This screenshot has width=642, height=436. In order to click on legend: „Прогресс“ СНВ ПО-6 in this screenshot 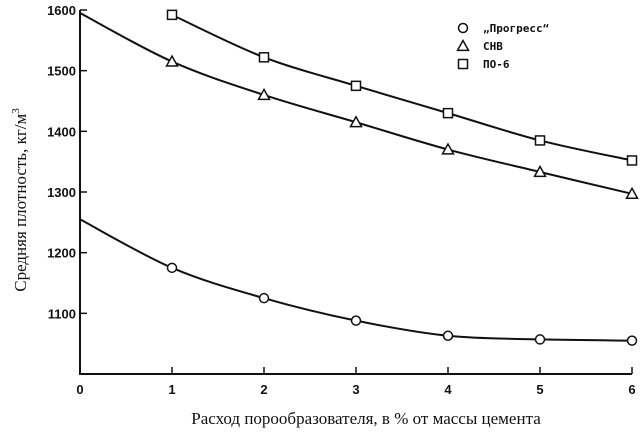, I will do `click(502, 46)`.